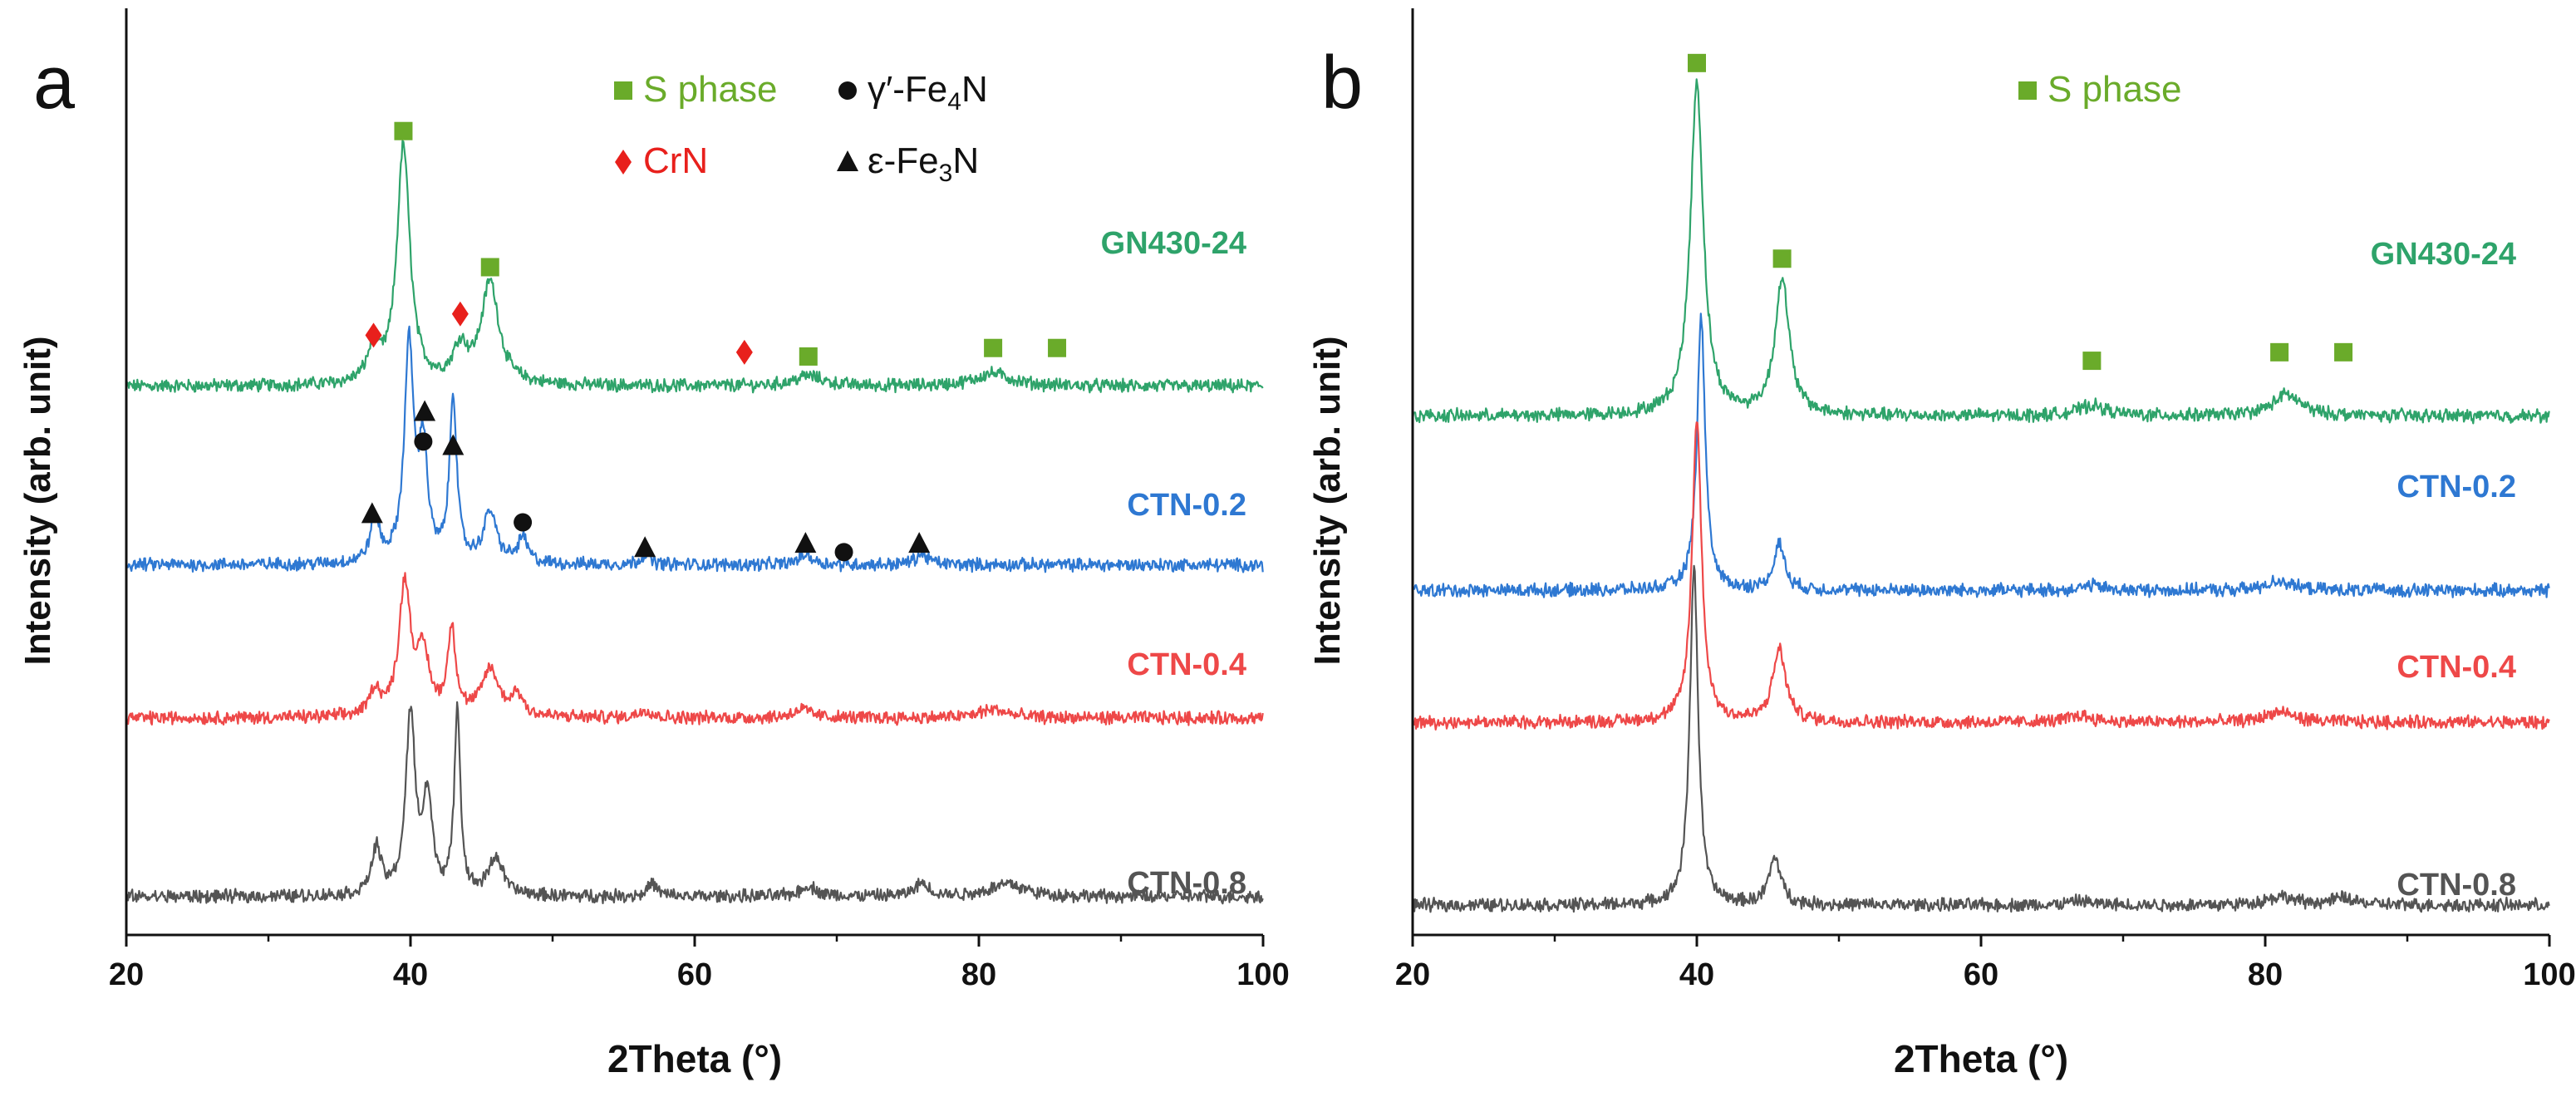  Describe the element at coordinates (623, 163) in the screenshot. I see `legend-symbol-diamond` at that location.